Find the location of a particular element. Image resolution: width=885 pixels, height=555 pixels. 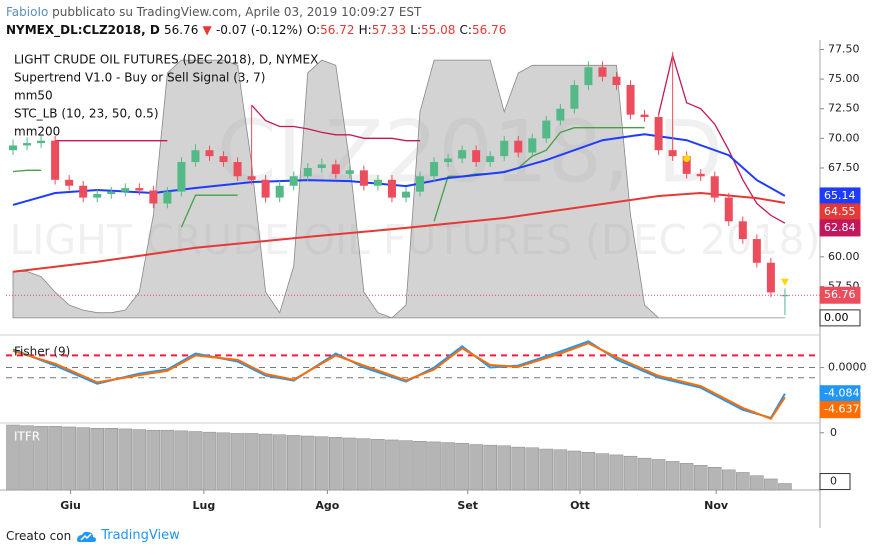

price-label: 64.55 is located at coordinates (840, 211).